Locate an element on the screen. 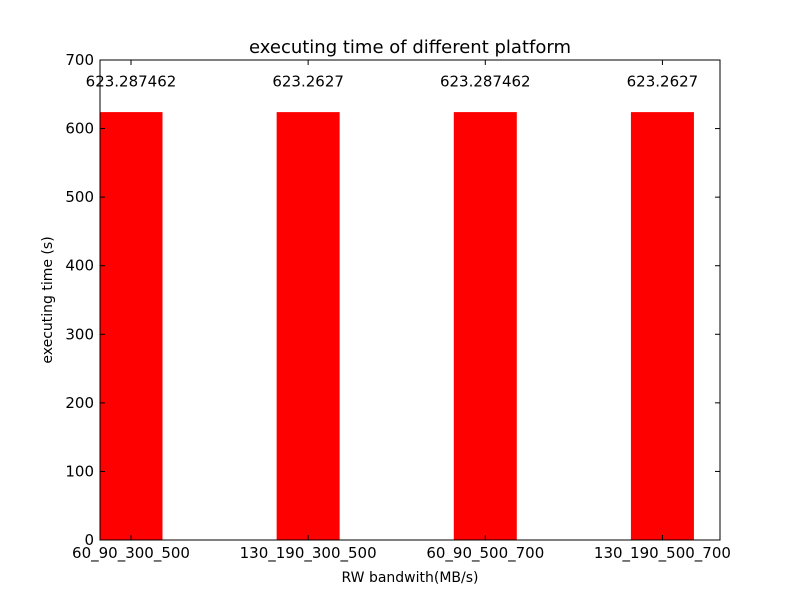 The height and width of the screenshot is (604, 800). y-tick-label-3: 300 is located at coordinates (79, 334).